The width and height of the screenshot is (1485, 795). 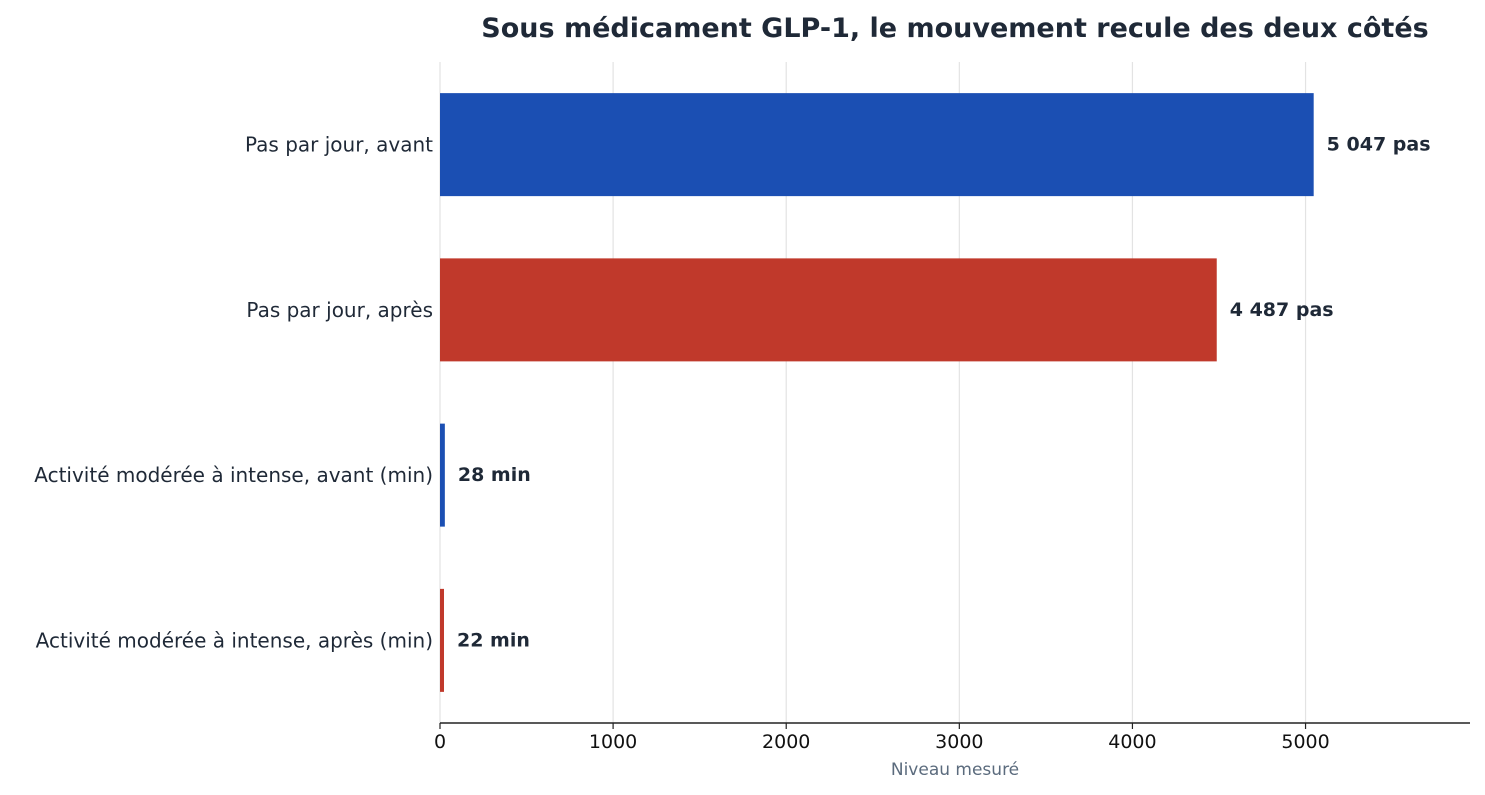 What do you see at coordinates (955, 770) in the screenshot?
I see `x-axis-title: Niveau mesuré` at bounding box center [955, 770].